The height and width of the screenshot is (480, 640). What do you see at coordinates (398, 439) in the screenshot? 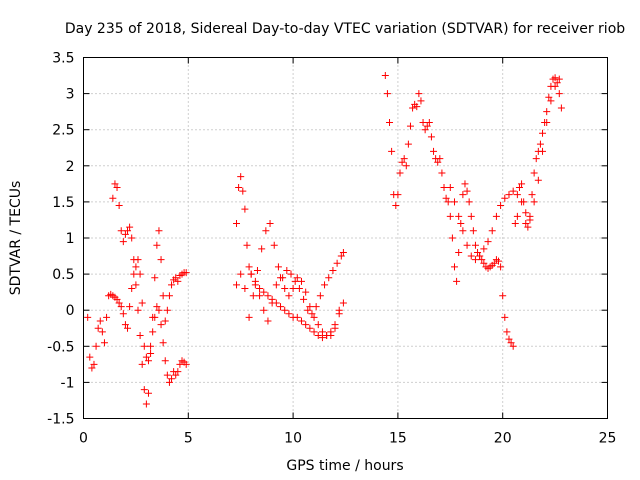
I see `x-tick-label: 15` at bounding box center [398, 439].